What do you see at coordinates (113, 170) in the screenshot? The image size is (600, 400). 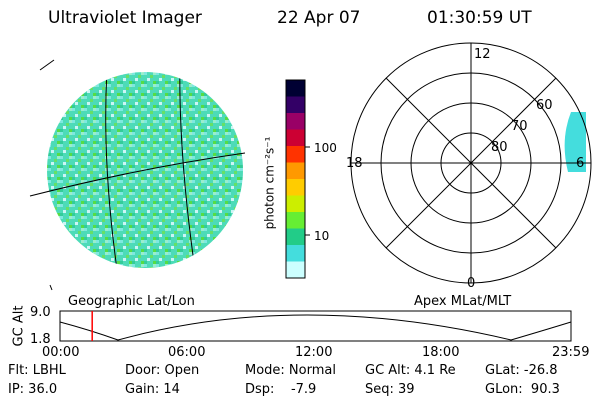 I see `meridian-line` at bounding box center [113, 170].